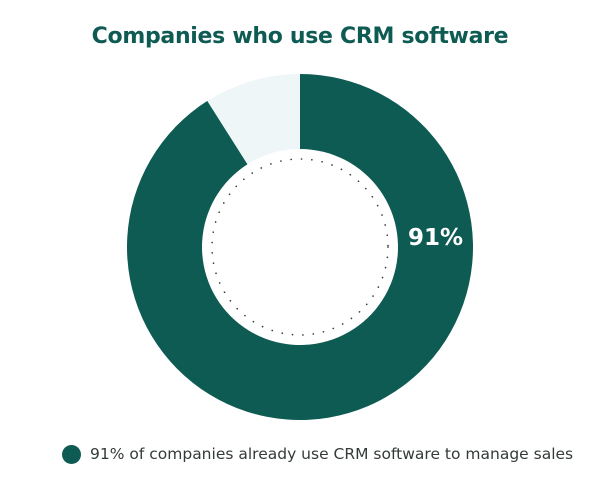  I want to click on inner-dotted-ring, so click(300, 247).